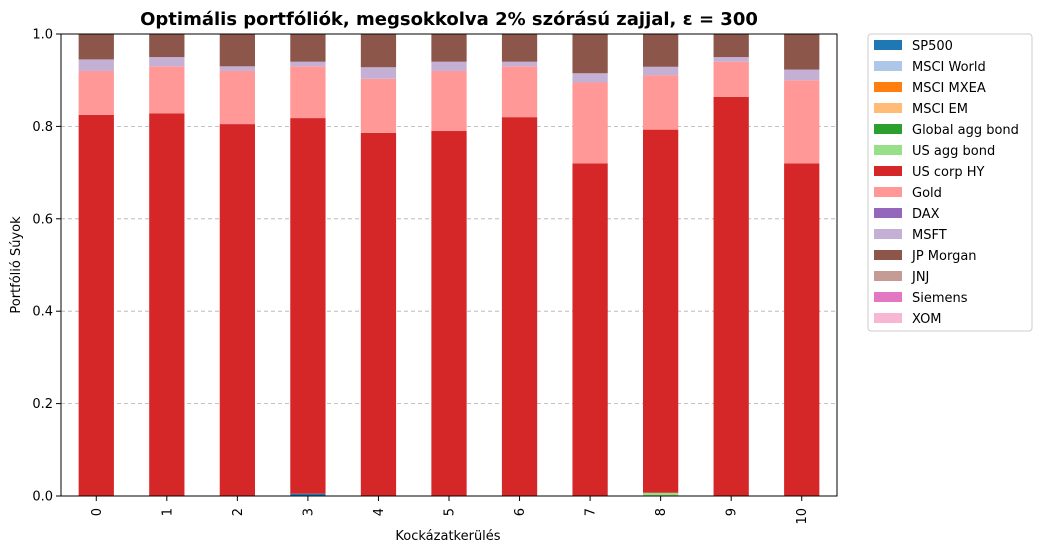 This screenshot has width=1042, height=553. What do you see at coordinates (447, 536) in the screenshot?
I see `x-axis-label: Kockázatkerülés` at bounding box center [447, 536].